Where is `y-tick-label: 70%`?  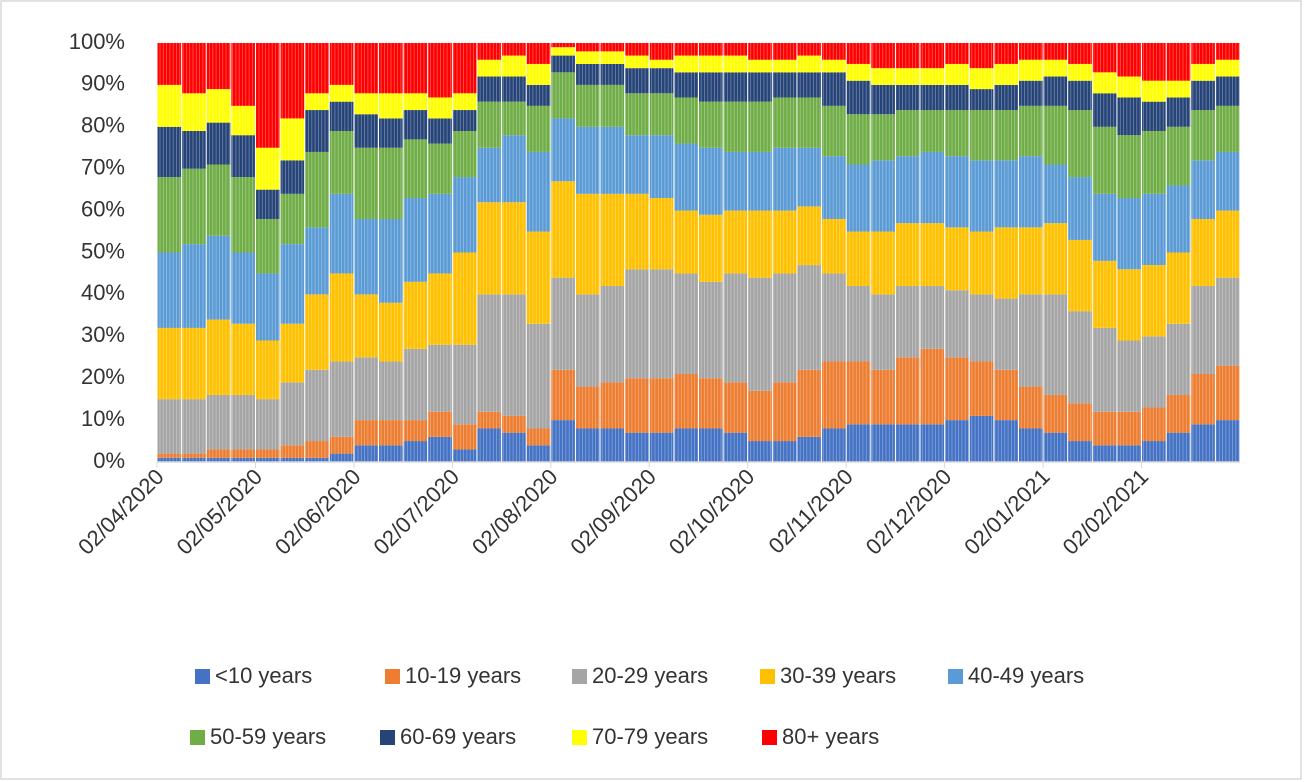 y-tick-label: 70% is located at coordinates (103, 167).